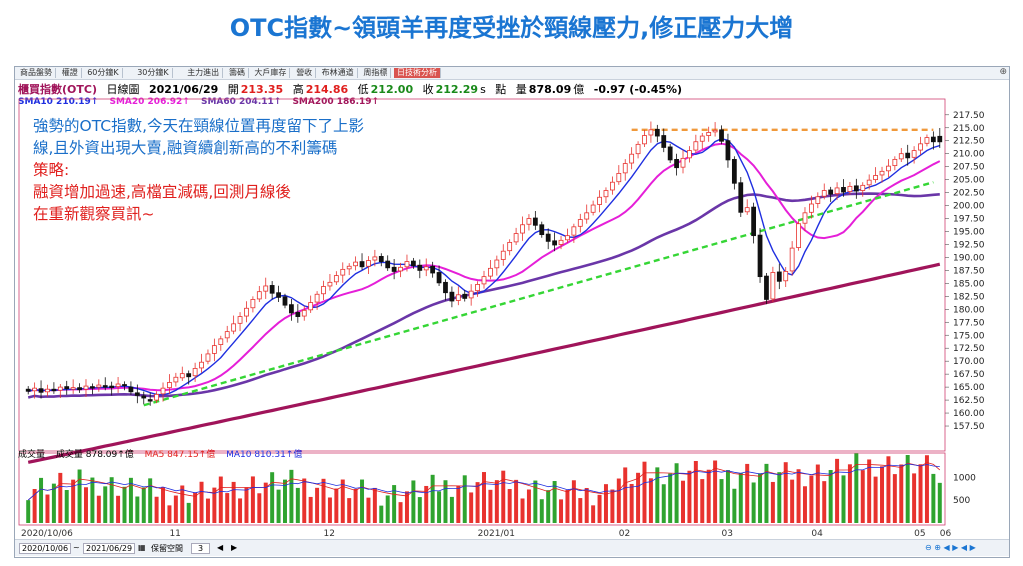  Describe the element at coordinates (338, 73) in the screenshot. I see `tab-8: 布林通道` at that location.